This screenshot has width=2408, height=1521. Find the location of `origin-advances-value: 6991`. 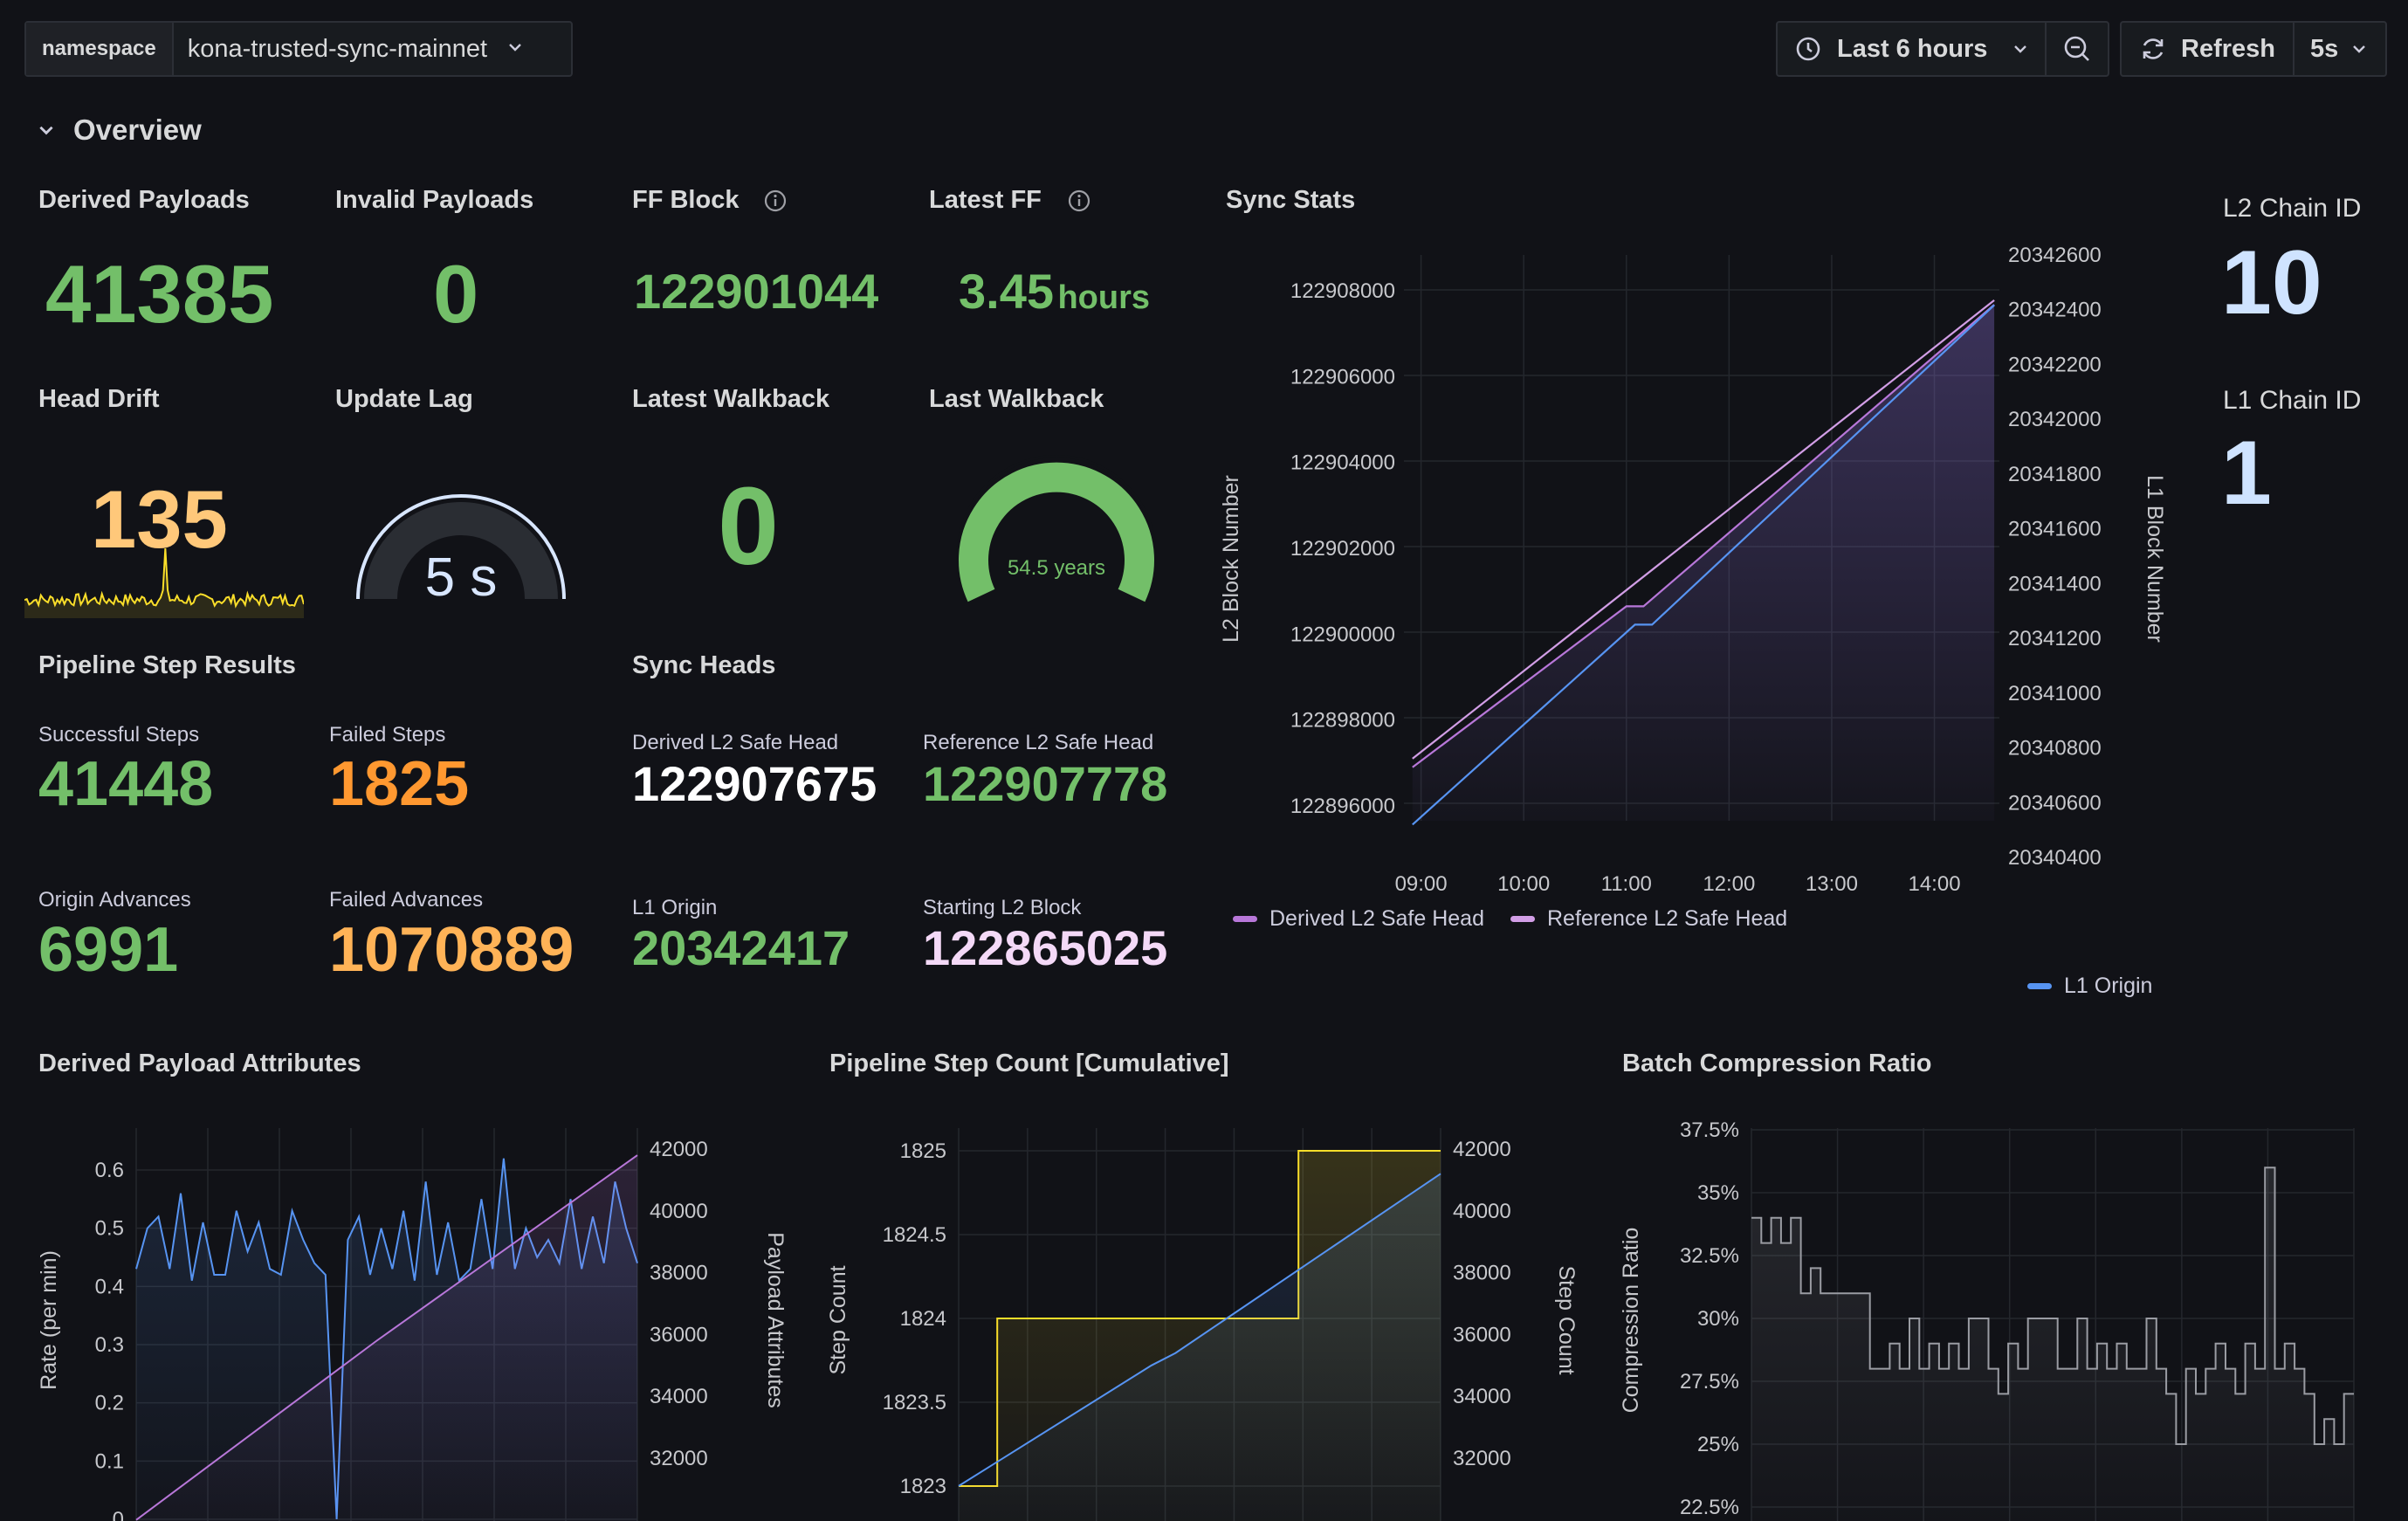

origin-advances-value: 6991 is located at coordinates (108, 950).